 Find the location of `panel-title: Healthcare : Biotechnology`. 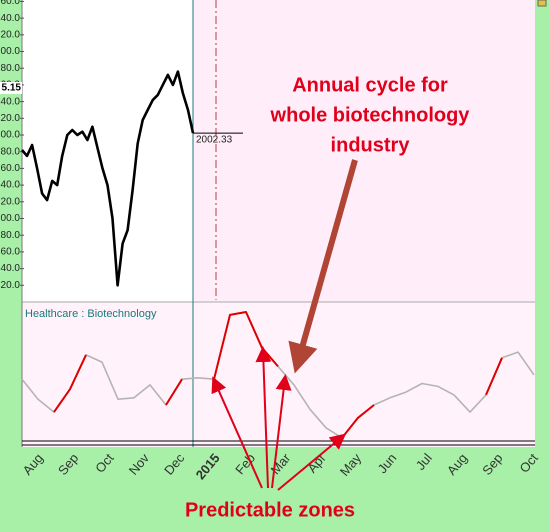

panel-title: Healthcare : Biotechnology is located at coordinates (91, 314).